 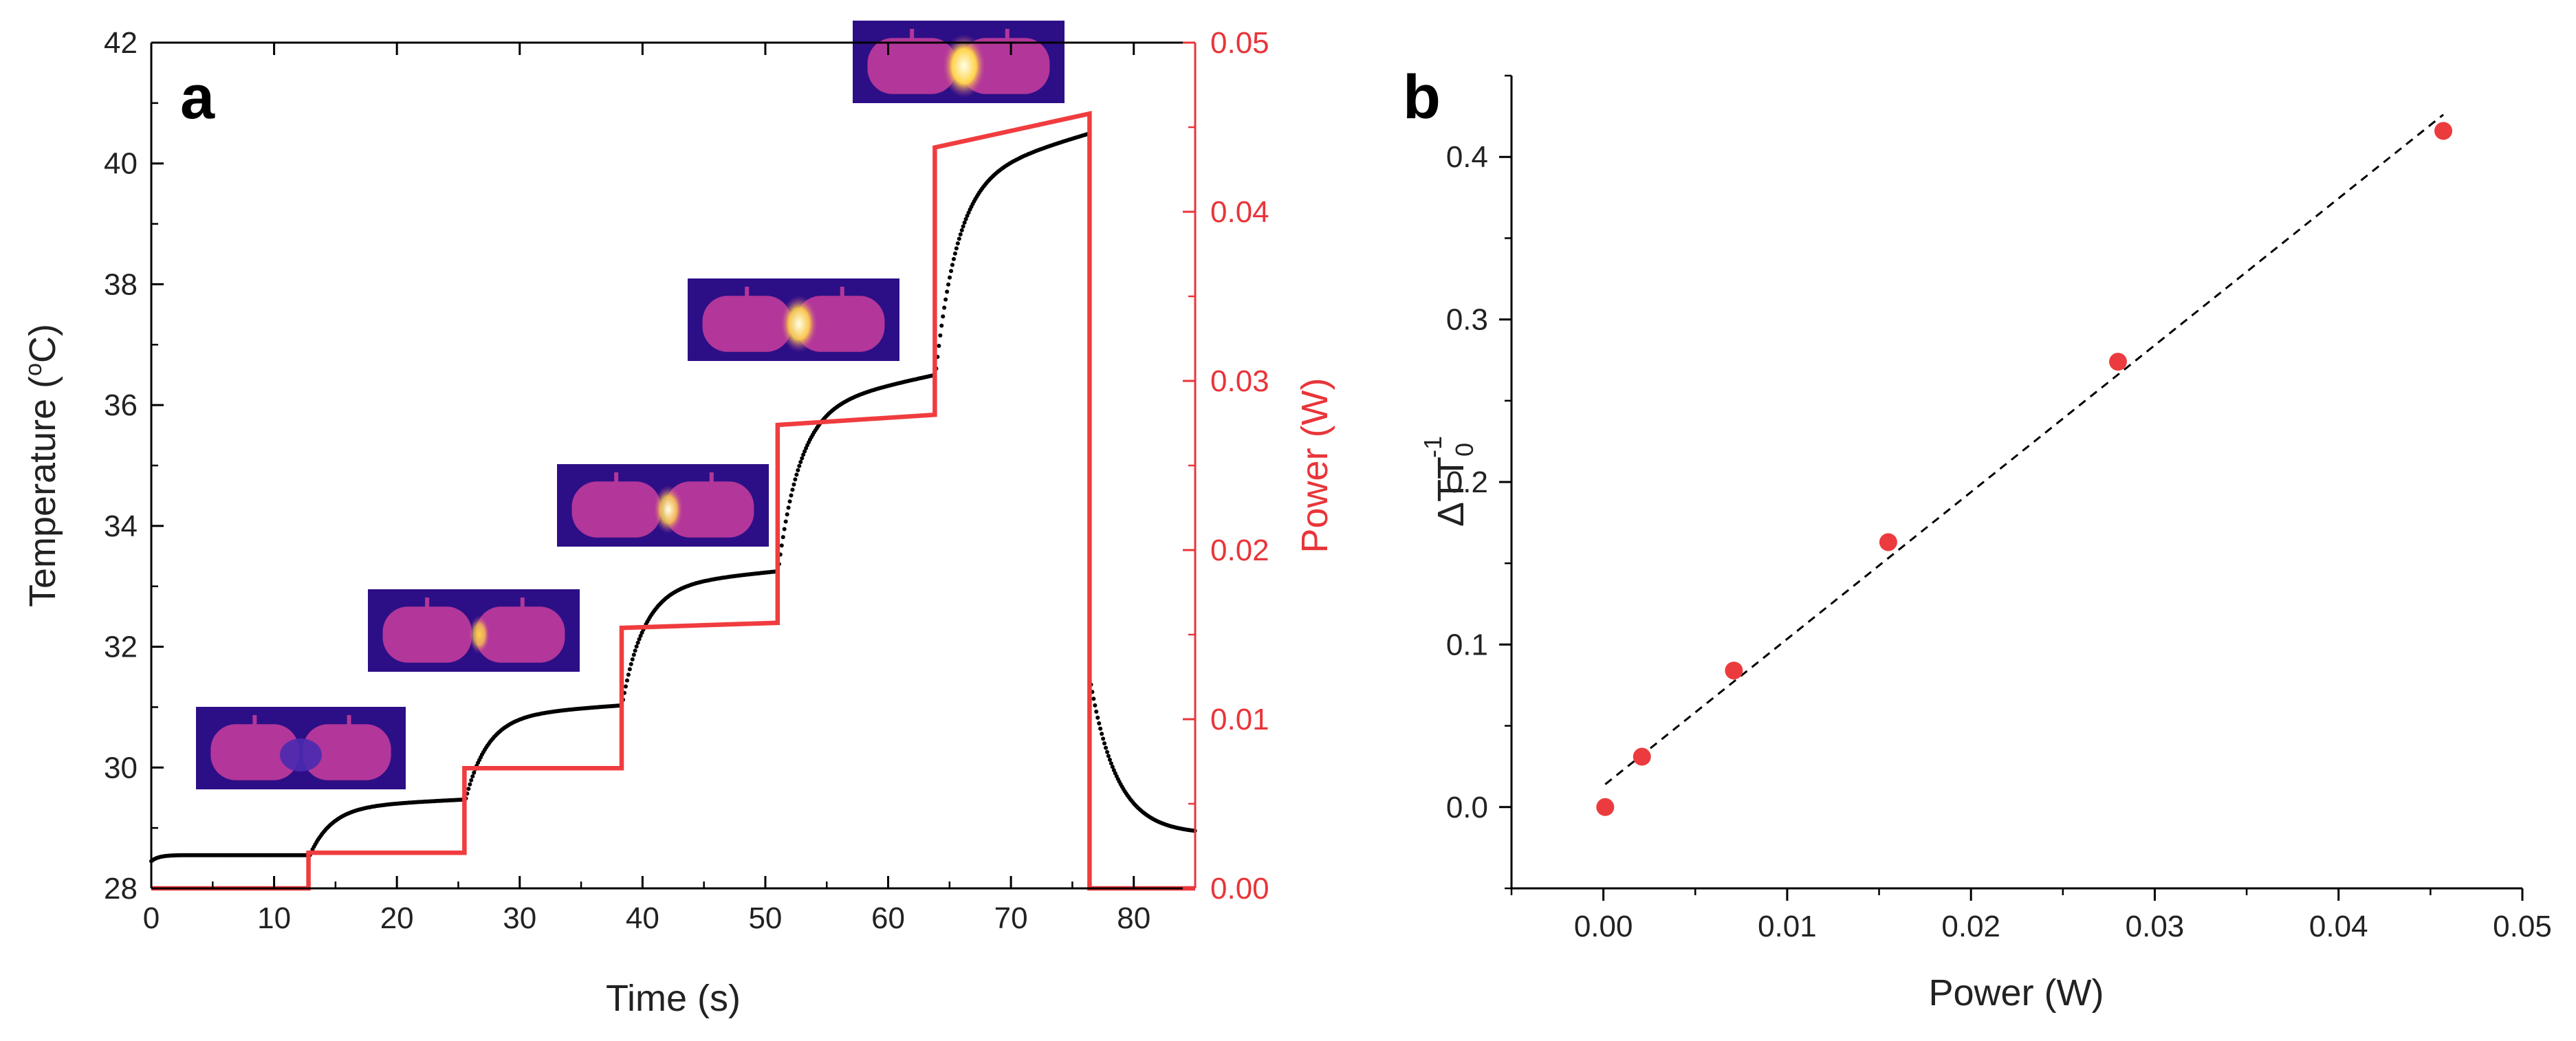 What do you see at coordinates (2016, 993) in the screenshot?
I see `panel-b-x-axis-title: Power (W)` at bounding box center [2016, 993].